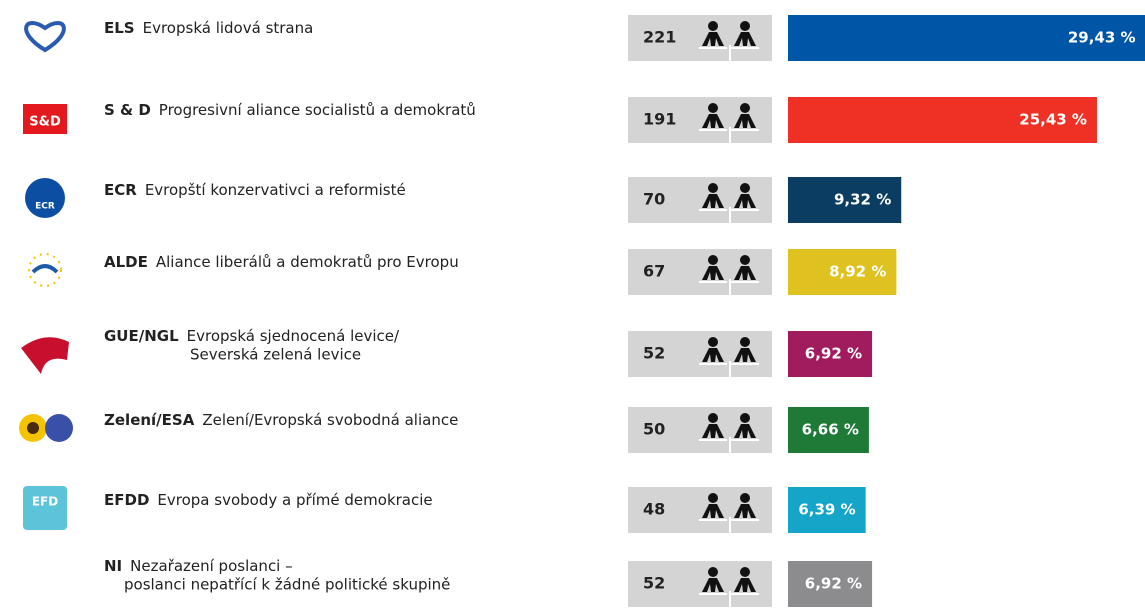  I want to click on seat-count: 50, so click(654, 429).